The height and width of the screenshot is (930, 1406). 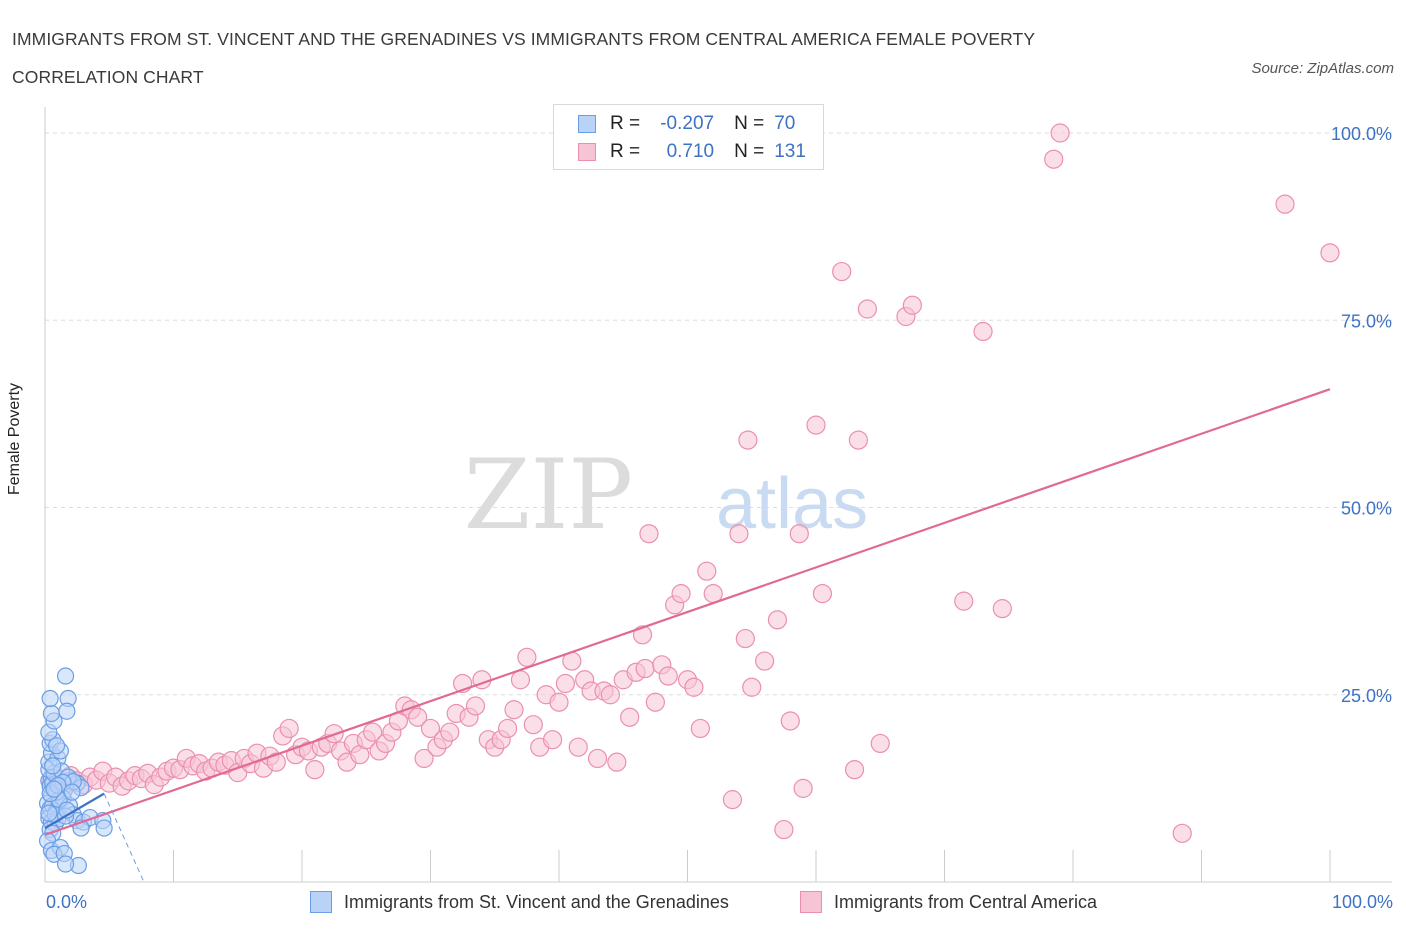 What do you see at coordinates (785, 123) in the screenshot?
I see `blue-n-value: 70` at bounding box center [785, 123].